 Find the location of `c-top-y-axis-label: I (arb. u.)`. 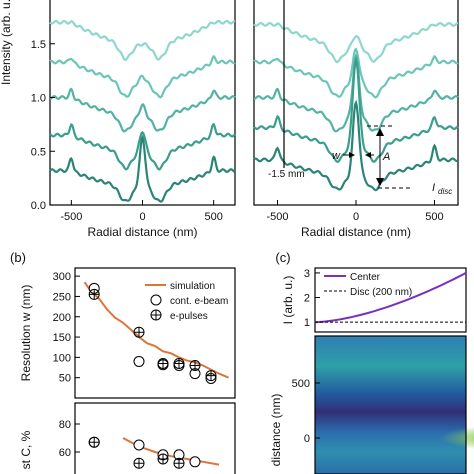

c-top-y-axis-label: I (arb. u.) is located at coordinates (288, 300).